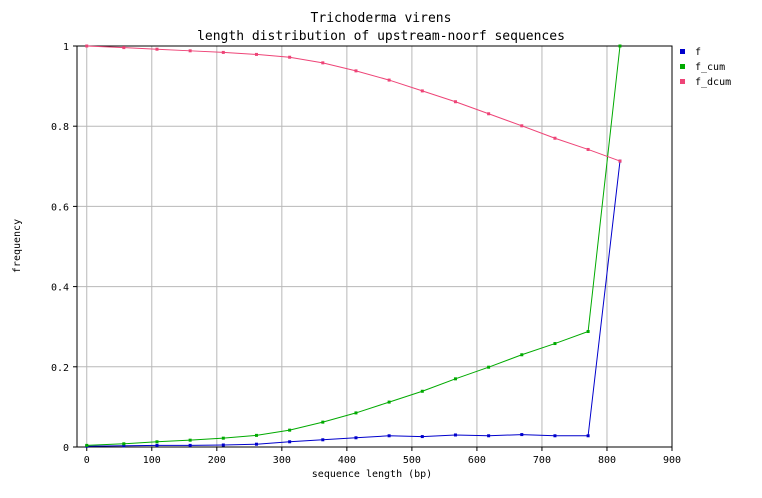 Image resolution: width=762 pixels, height=498 pixels. What do you see at coordinates (382, 456) in the screenshot?
I see `x-axis-ticks: 0 100 200 300 400 500 600 700 800 900` at bounding box center [382, 456].